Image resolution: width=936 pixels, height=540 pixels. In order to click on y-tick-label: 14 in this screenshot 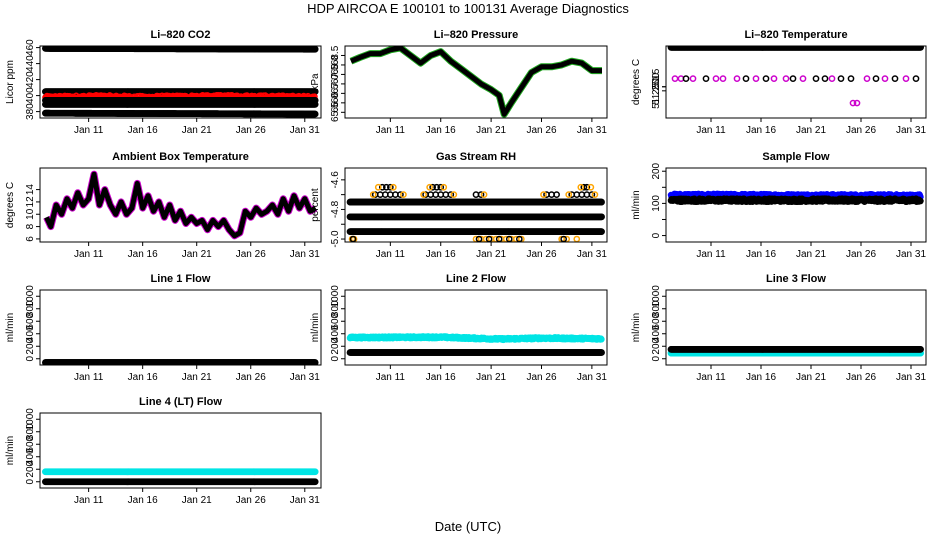, I will do `click(30, 190)`.